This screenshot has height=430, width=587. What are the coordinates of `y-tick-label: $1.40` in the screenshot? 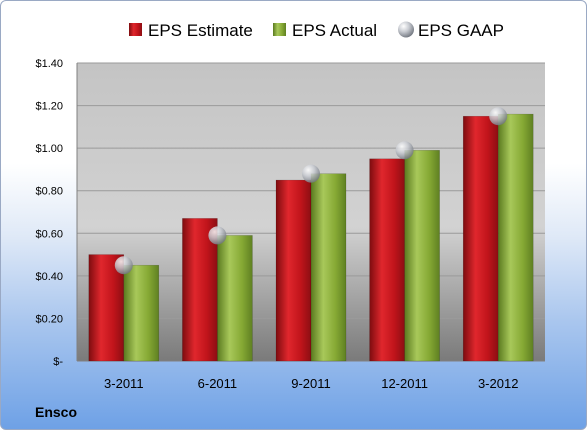 It's located at (49, 64).